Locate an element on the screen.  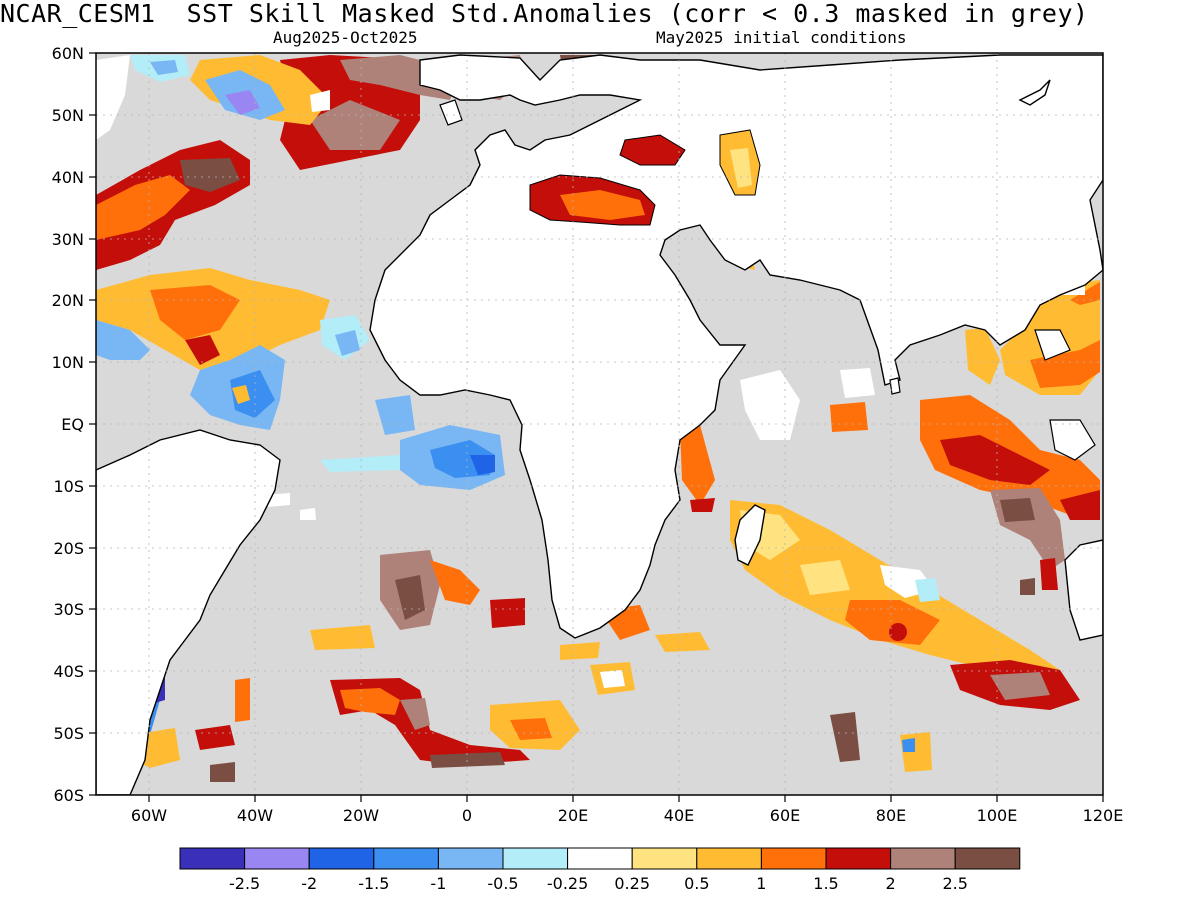
colorbar-label: -1 is located at coordinates (438, 883).